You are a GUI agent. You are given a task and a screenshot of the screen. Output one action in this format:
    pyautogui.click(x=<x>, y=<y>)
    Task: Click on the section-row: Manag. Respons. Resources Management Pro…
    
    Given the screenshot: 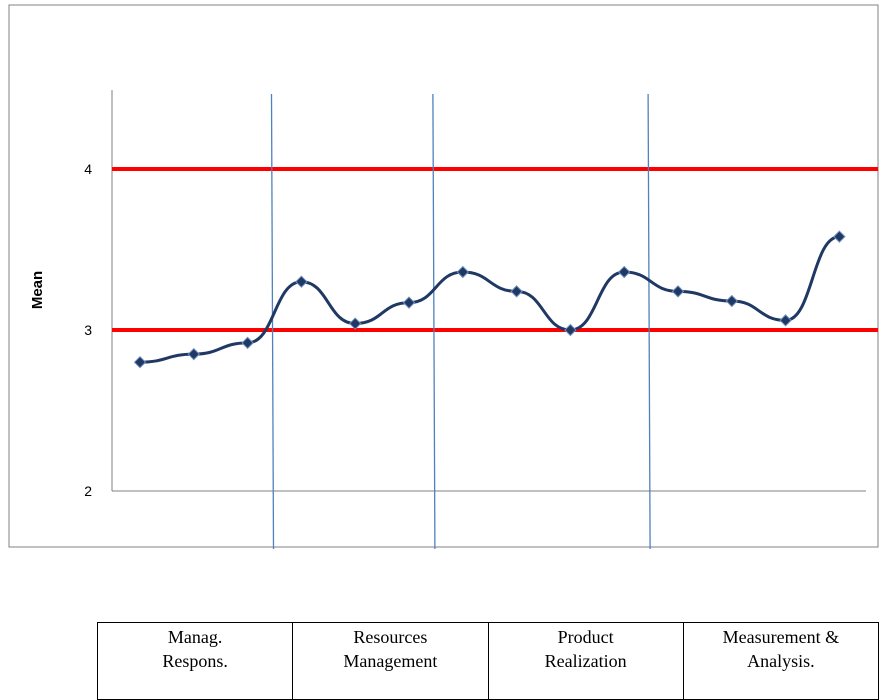 What is the action you would take?
    pyautogui.click(x=488, y=661)
    